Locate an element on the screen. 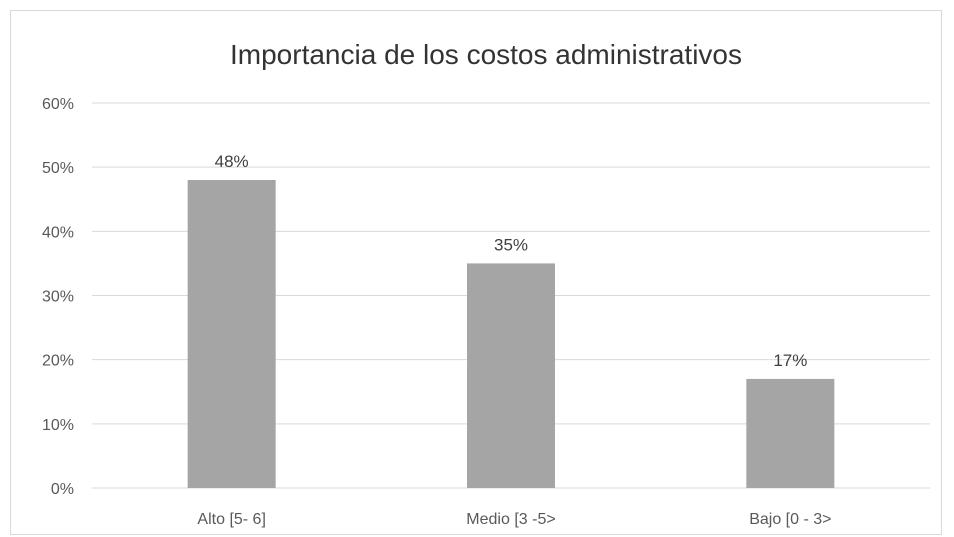 Image resolution: width=954 pixels, height=537 pixels. y-tick-label: 10% is located at coordinates (58, 425).